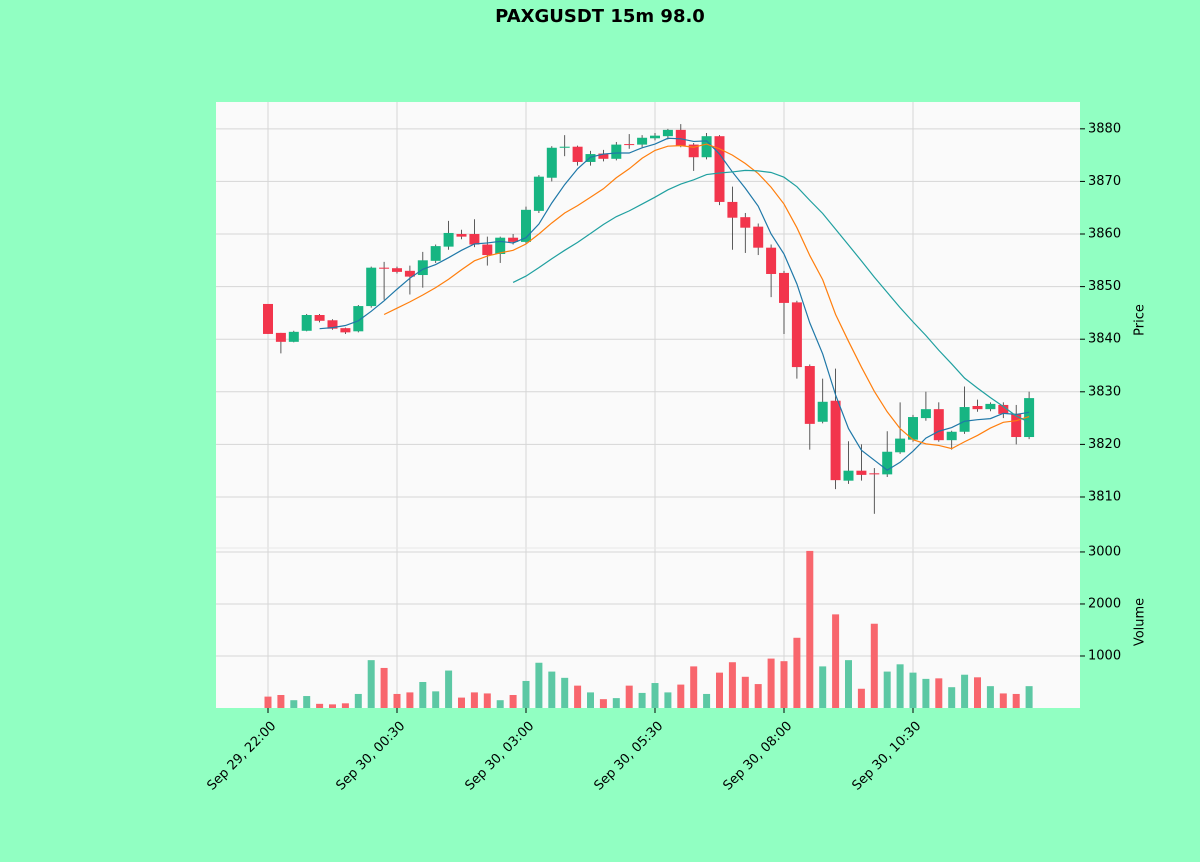 Image resolution: width=1200 pixels, height=862 pixels. Describe the element at coordinates (1104, 496) in the screenshot. I see `y-tick-label: 3810` at that location.